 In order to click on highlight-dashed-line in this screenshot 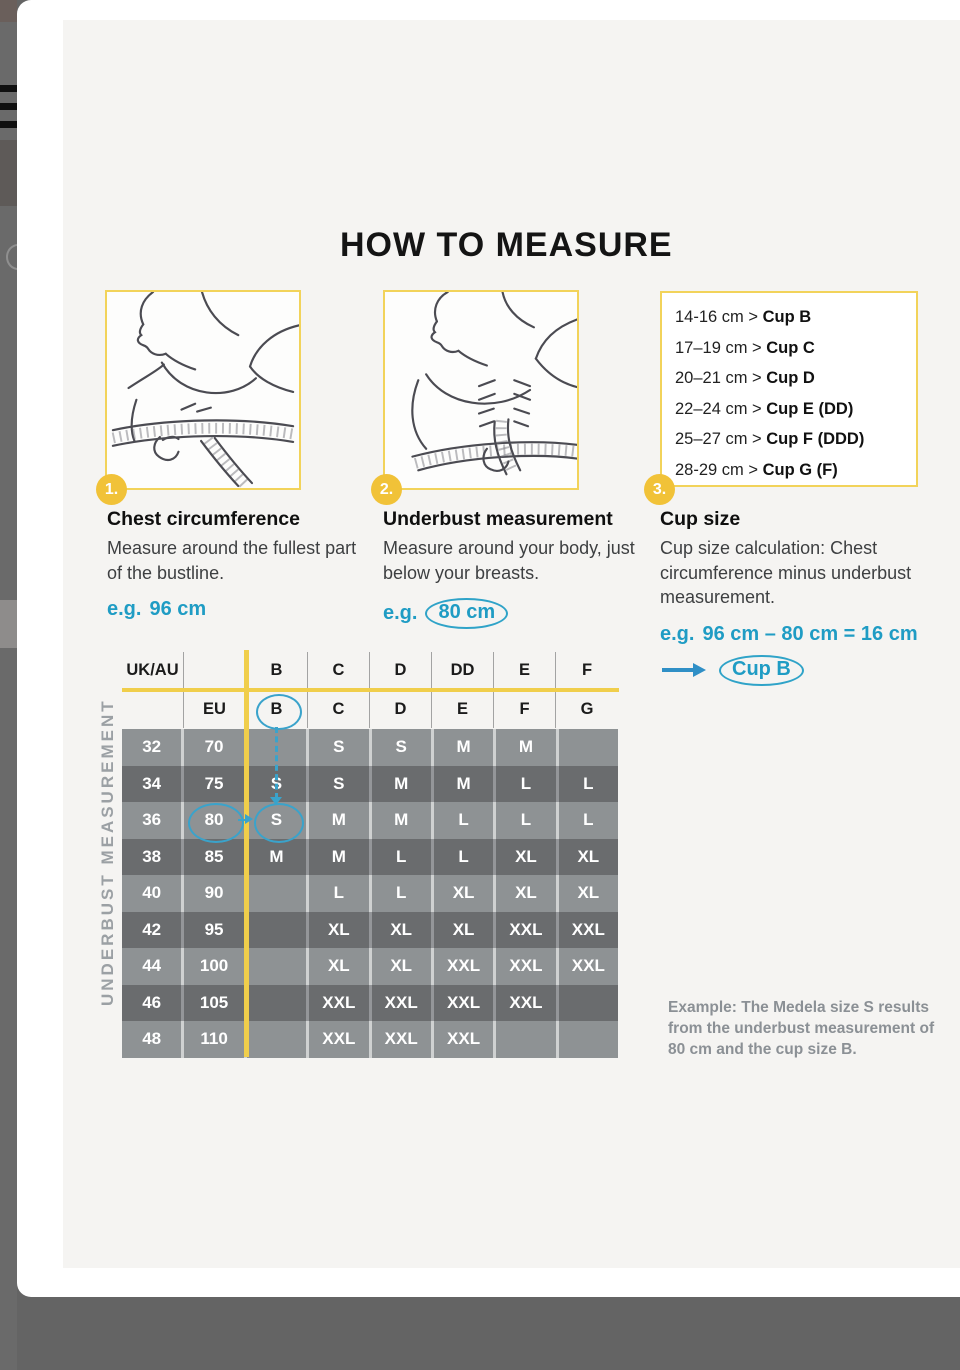, I will do `click(276, 763)`.